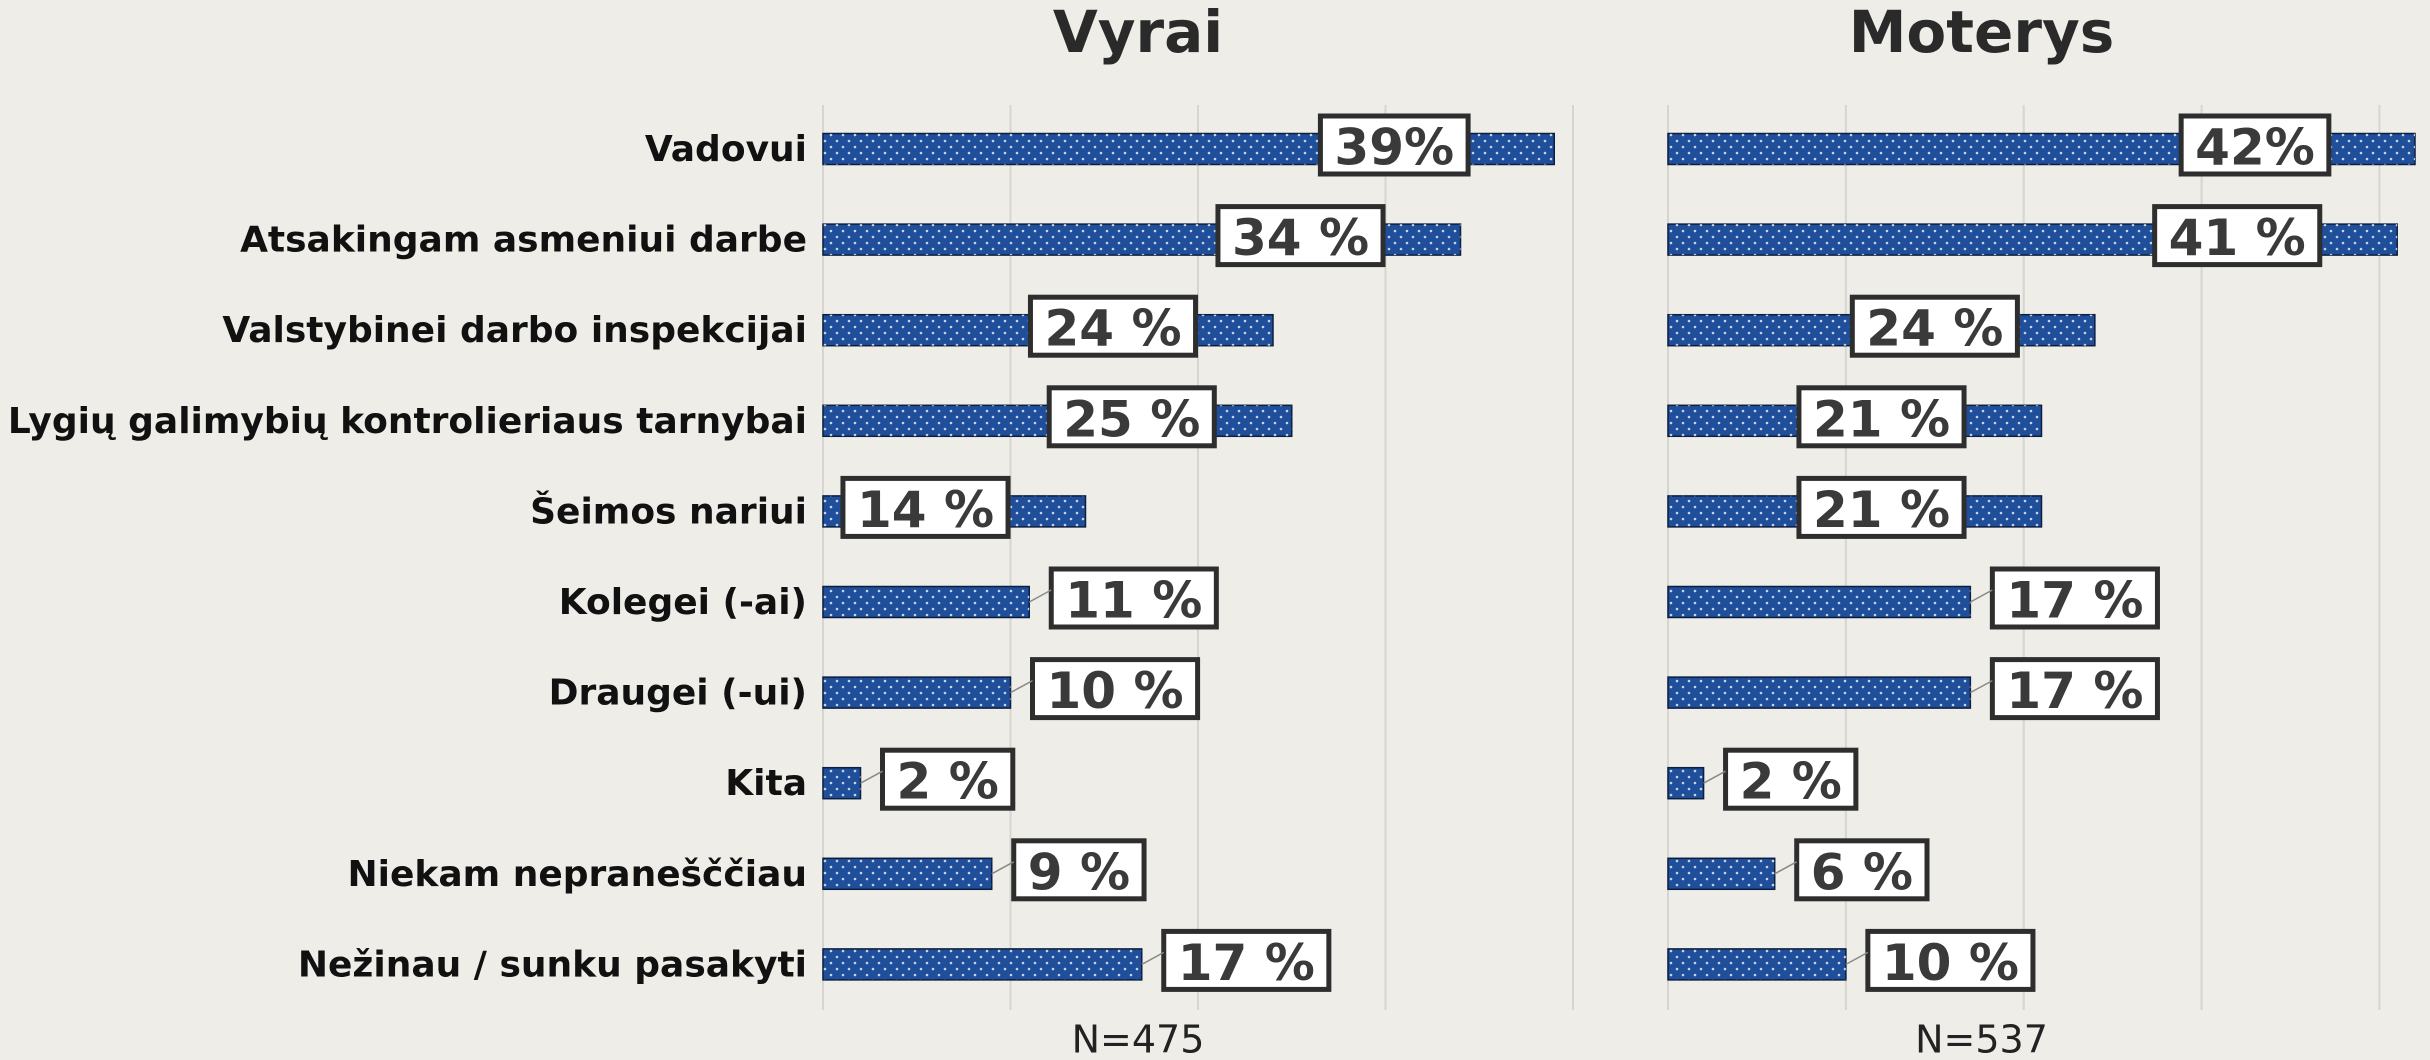 This screenshot has height=1060, width=2430. I want to click on value-label-text: 14 %, so click(925, 510).